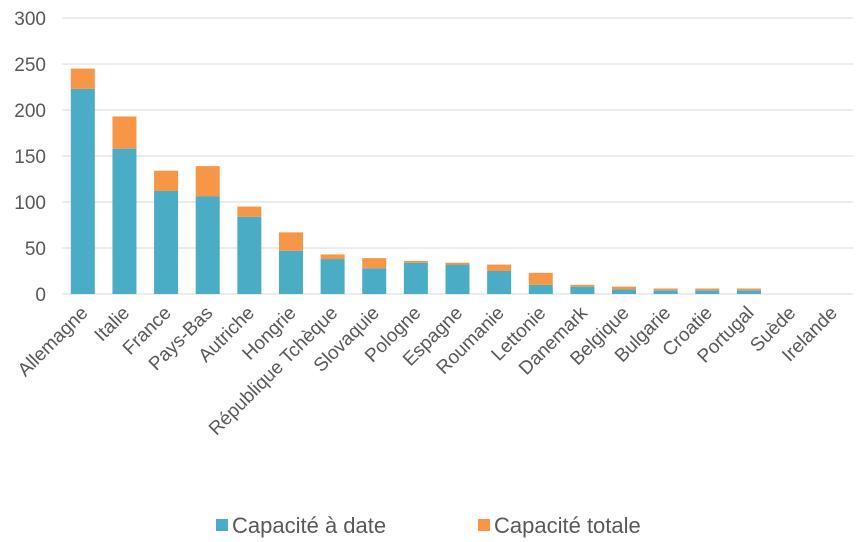  What do you see at coordinates (30, 111) in the screenshot?
I see `y-tick-label: 200` at bounding box center [30, 111].